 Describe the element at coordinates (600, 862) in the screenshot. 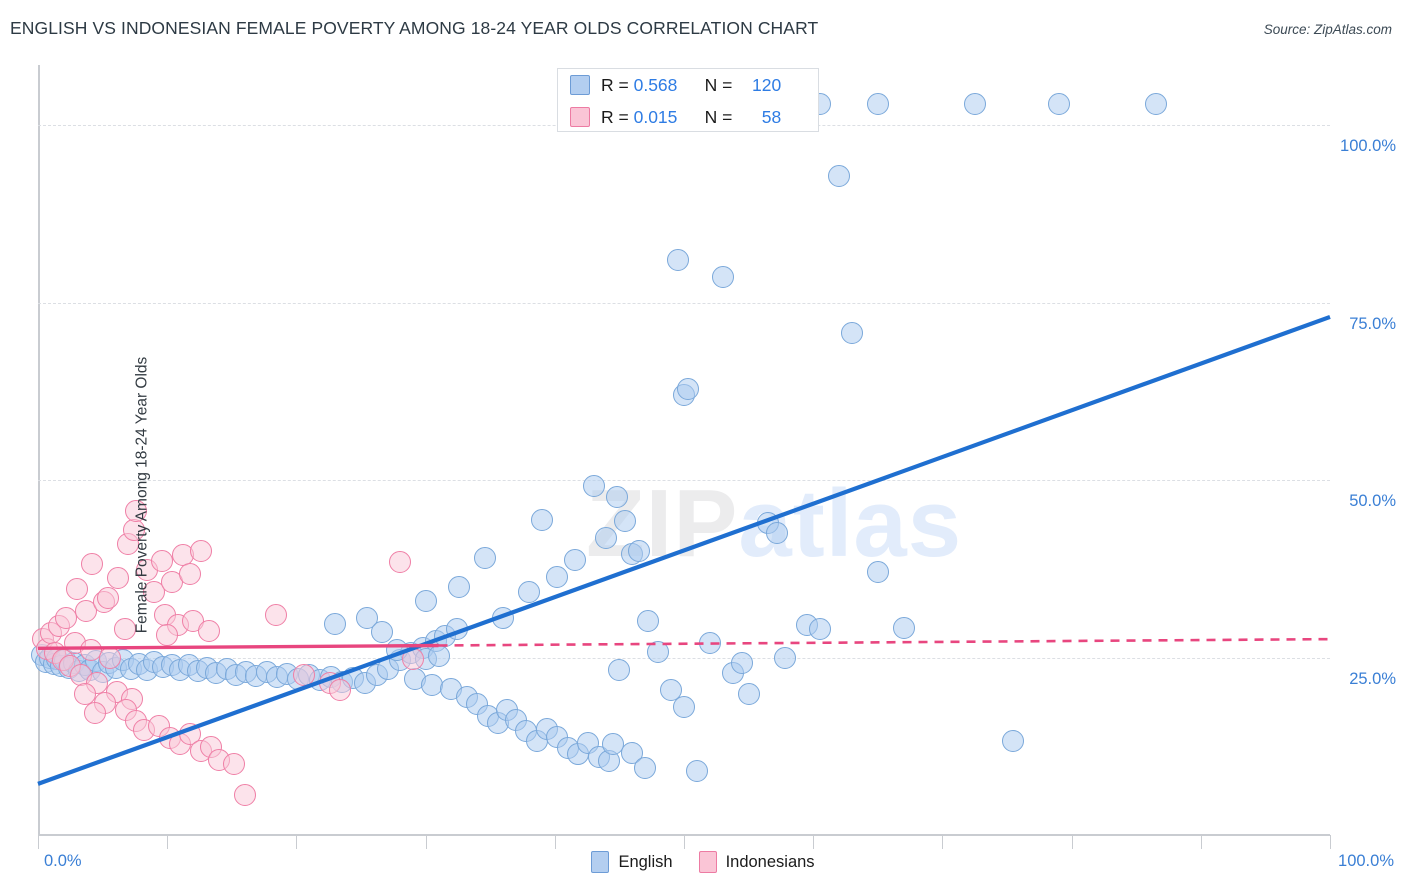

I see `english-legend-swatch-icon` at that location.